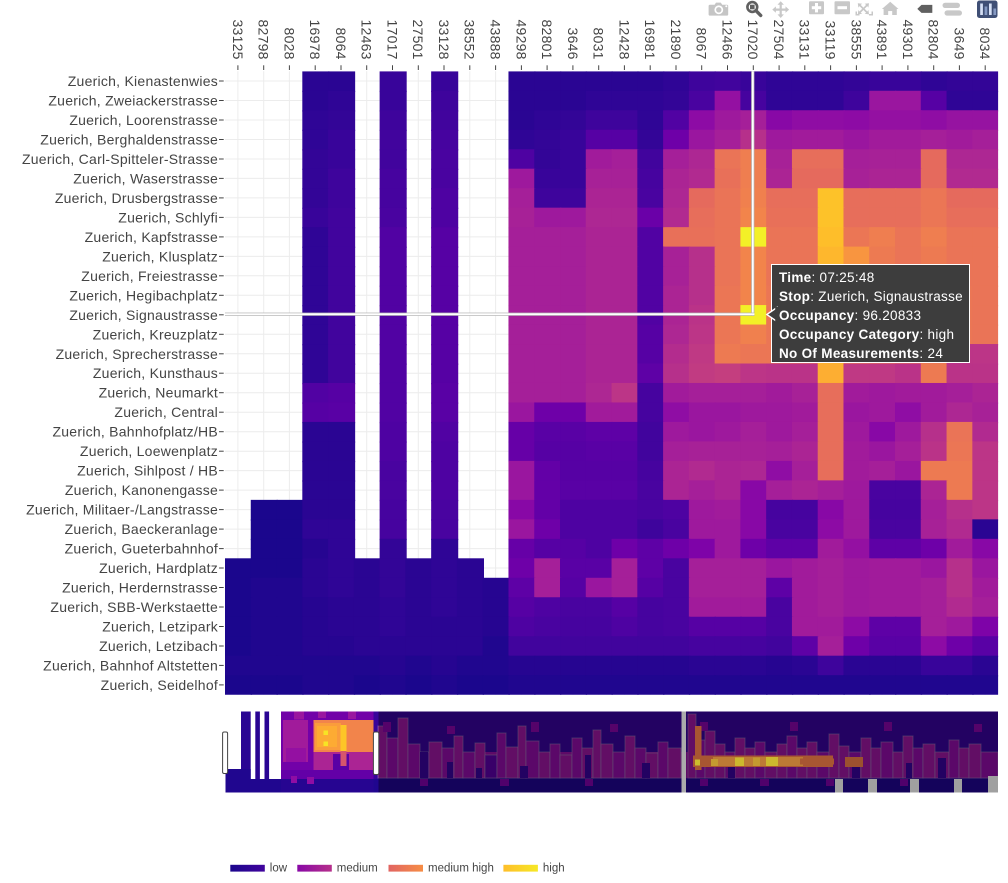 Image resolution: width=1008 pixels, height=883 pixels. What do you see at coordinates (264, 40) in the screenshot?
I see `svg-text: 82798` at bounding box center [264, 40].